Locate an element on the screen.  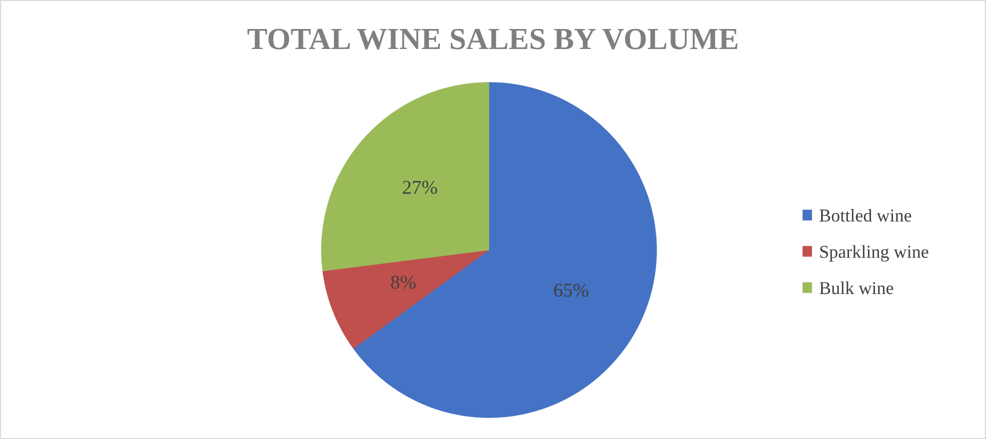
data-label: 27% is located at coordinates (419, 187).